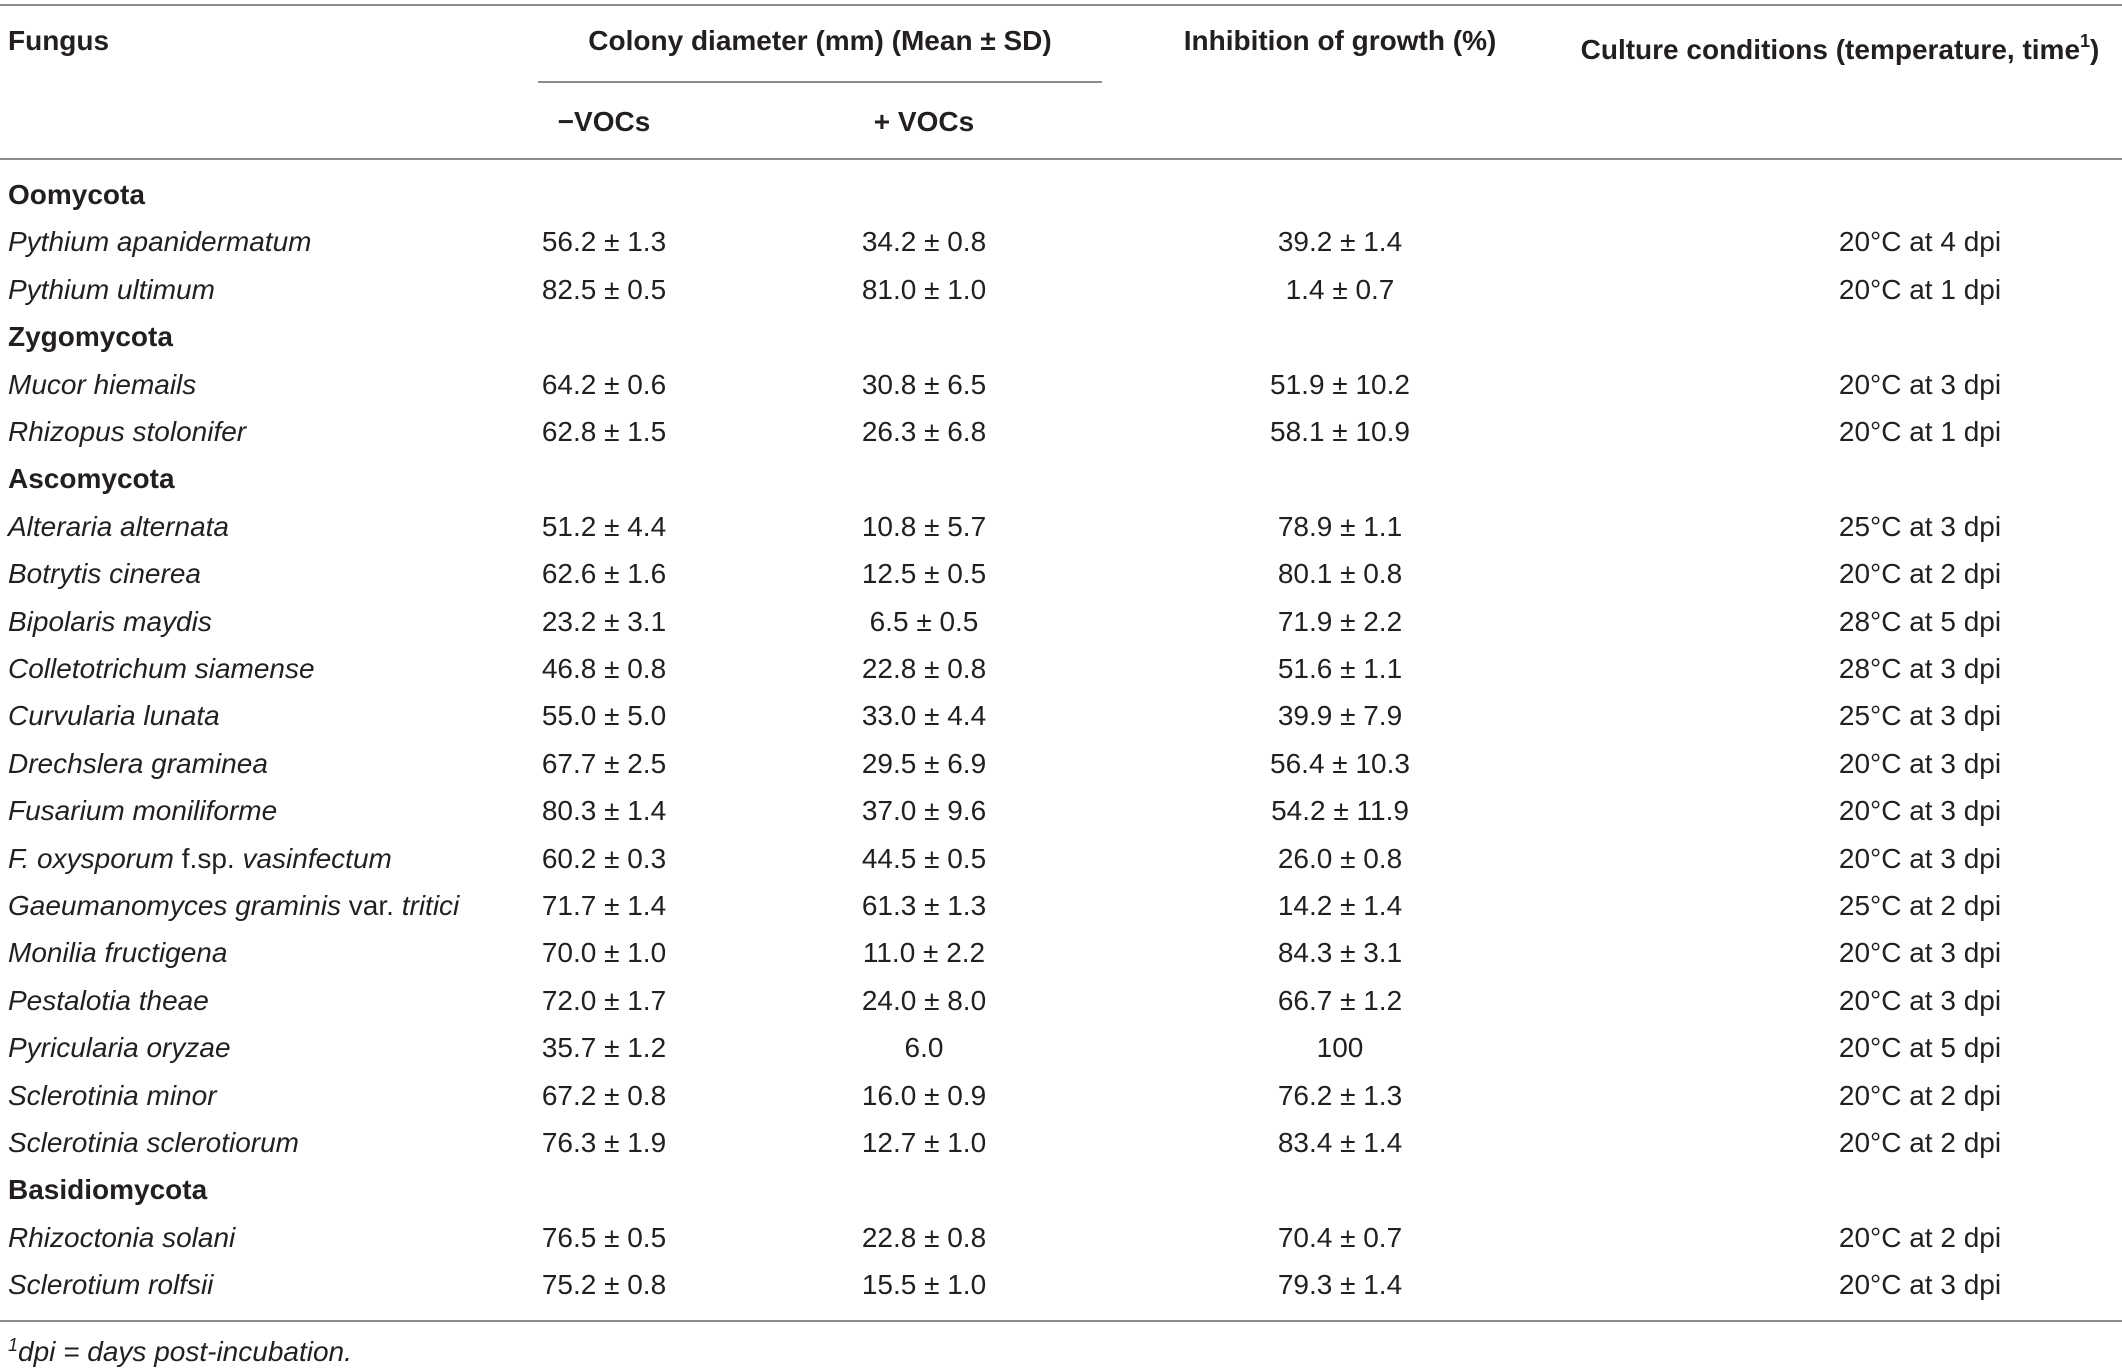 The height and width of the screenshot is (1371, 2122). I want to click on group-label: Basidiomycota, so click(108, 1189).